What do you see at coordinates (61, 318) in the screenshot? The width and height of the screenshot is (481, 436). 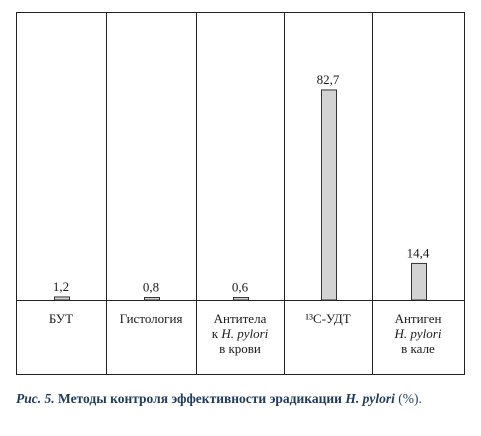 I see `x-tick-label: БУТ` at bounding box center [61, 318].